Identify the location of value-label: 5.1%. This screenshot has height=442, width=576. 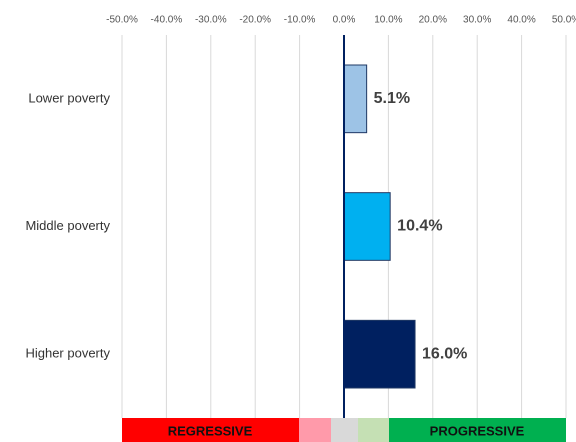
(392, 98).